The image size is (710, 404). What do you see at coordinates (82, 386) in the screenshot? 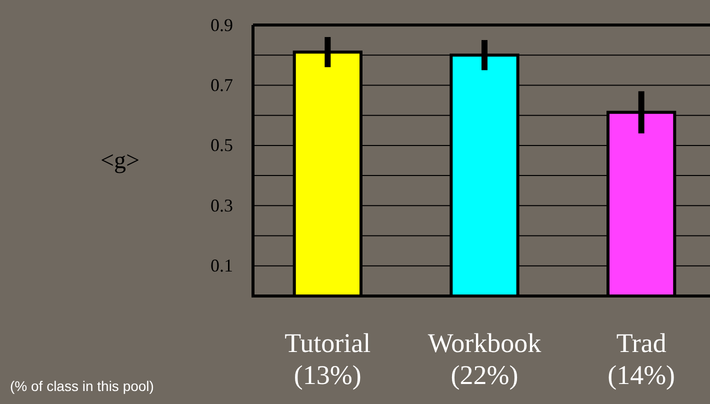
I see `text: (% of class in this pool)` at bounding box center [82, 386].